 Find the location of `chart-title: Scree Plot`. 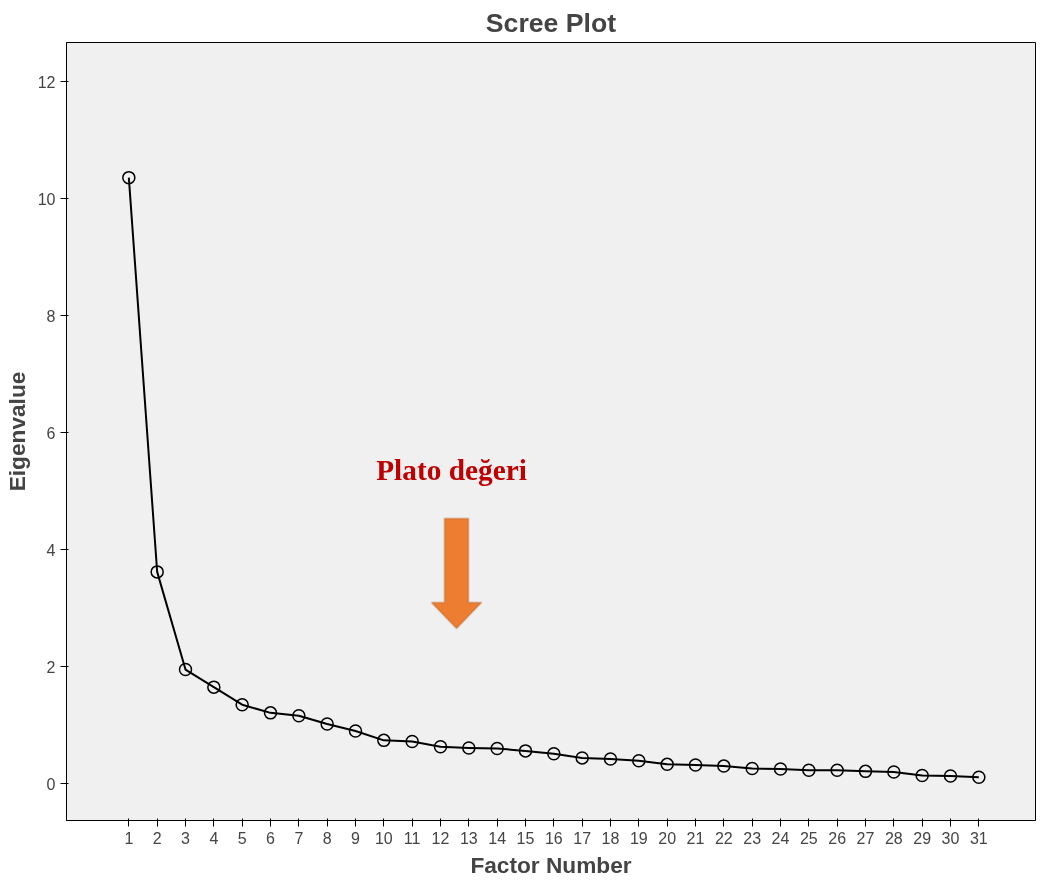

chart-title: Scree Plot is located at coordinates (551, 22).